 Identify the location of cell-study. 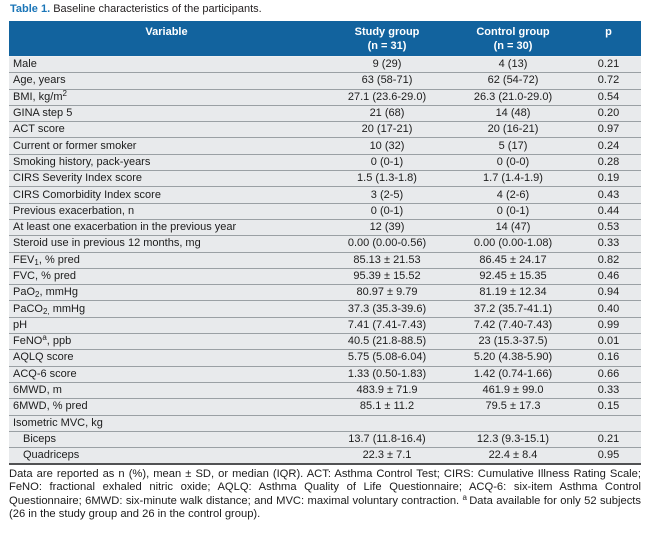
(387, 423).